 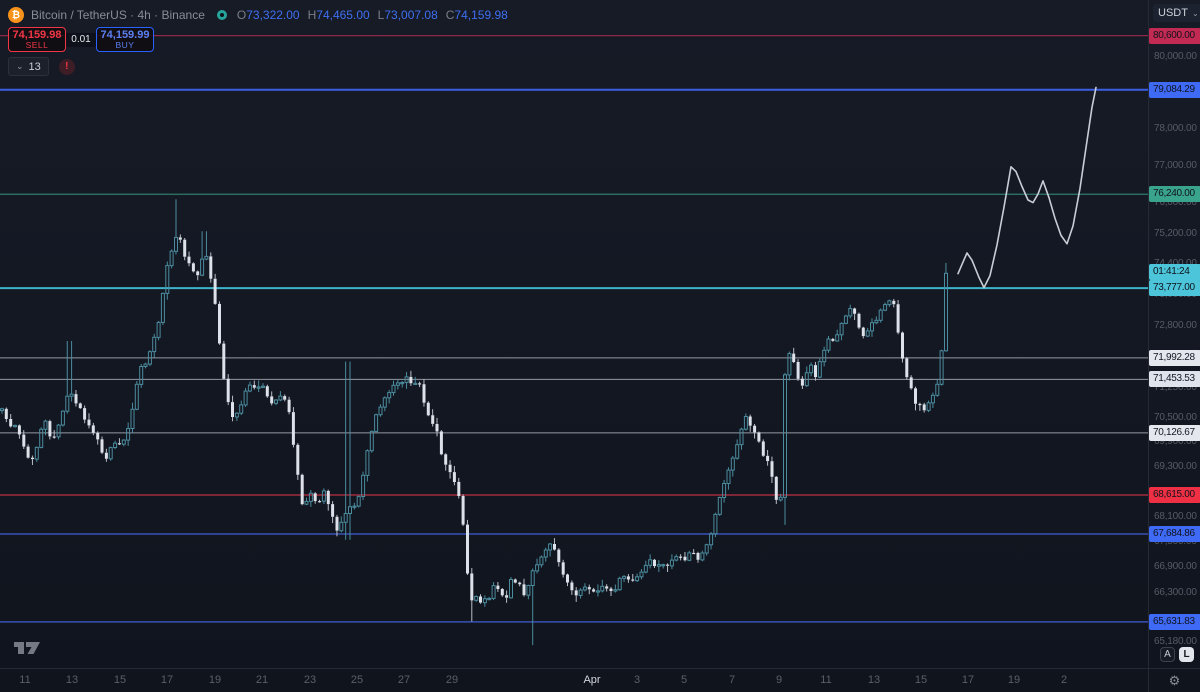 I want to click on price-tick: 68,100.00, so click(x=1175, y=516).